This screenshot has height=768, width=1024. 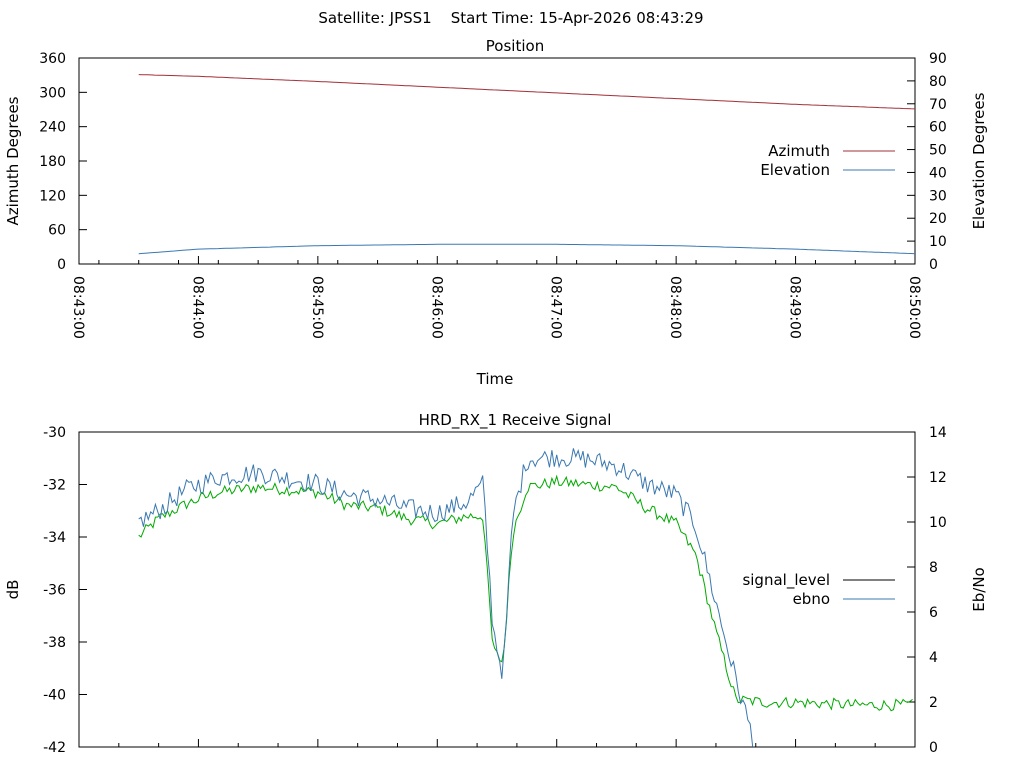 What do you see at coordinates (938, 105) in the screenshot?
I see `y2-tick-label: 70` at bounding box center [938, 105].